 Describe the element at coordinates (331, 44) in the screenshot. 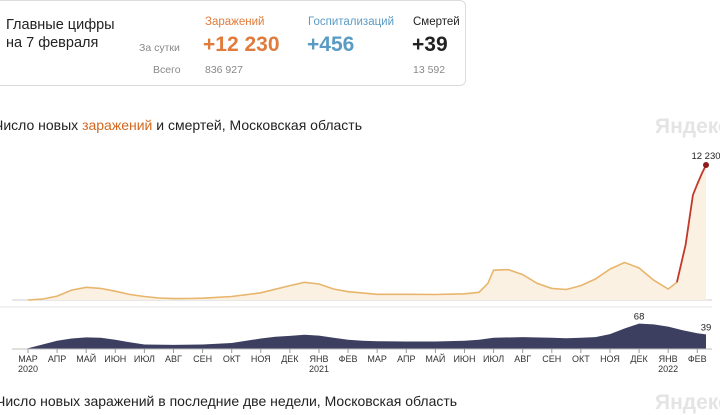

I see `hosp-day-value: +456` at that location.